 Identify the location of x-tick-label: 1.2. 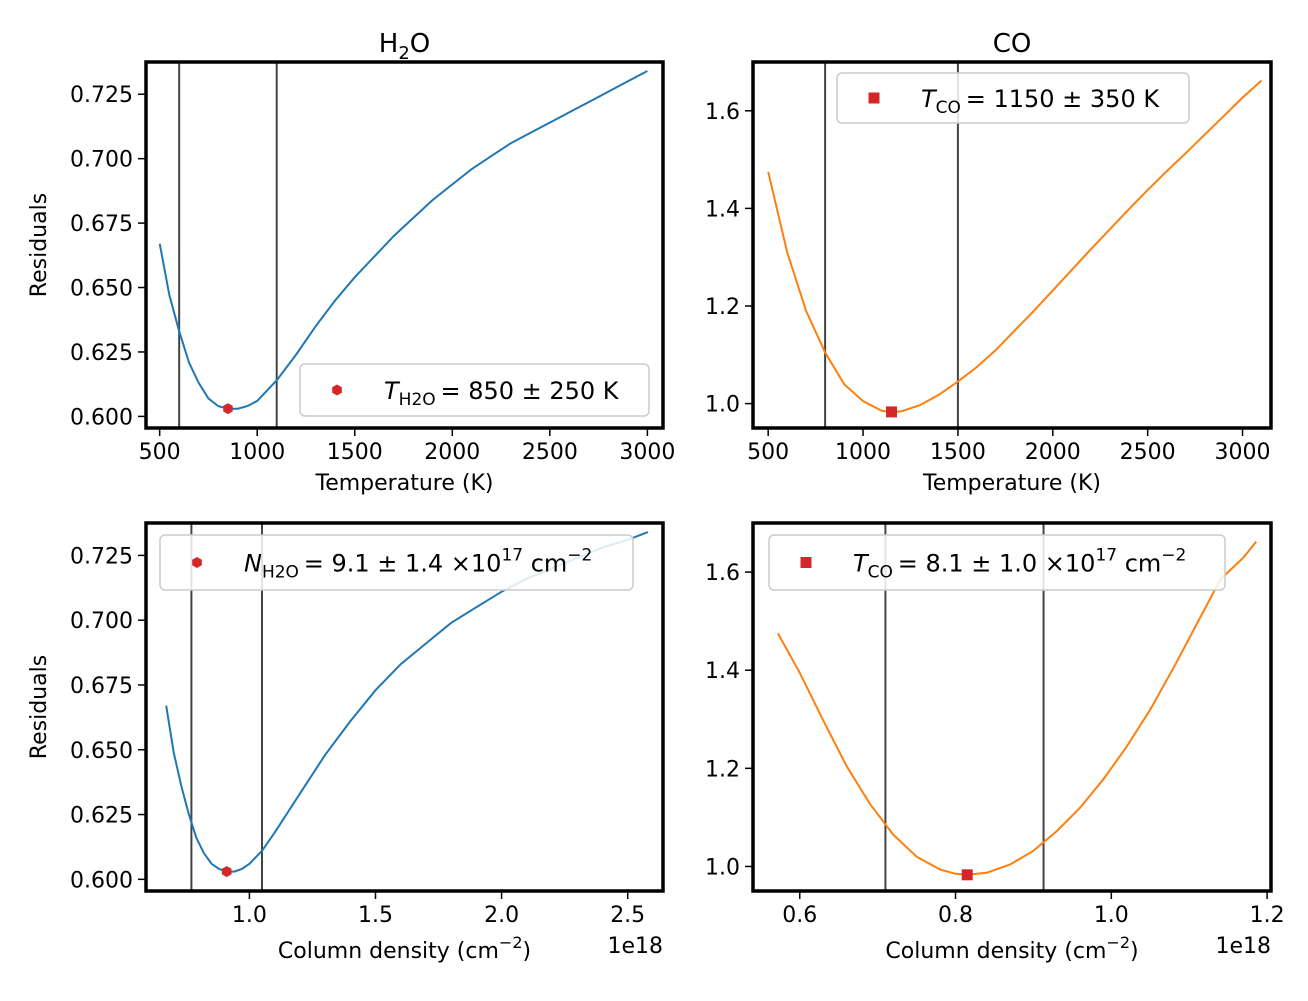
(1267, 915).